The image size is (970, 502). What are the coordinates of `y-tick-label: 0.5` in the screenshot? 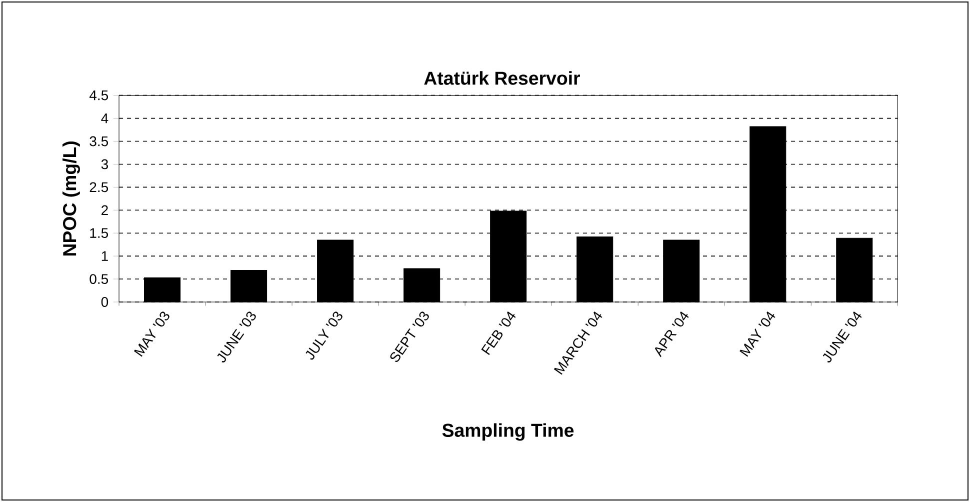 It's located at (99, 279).